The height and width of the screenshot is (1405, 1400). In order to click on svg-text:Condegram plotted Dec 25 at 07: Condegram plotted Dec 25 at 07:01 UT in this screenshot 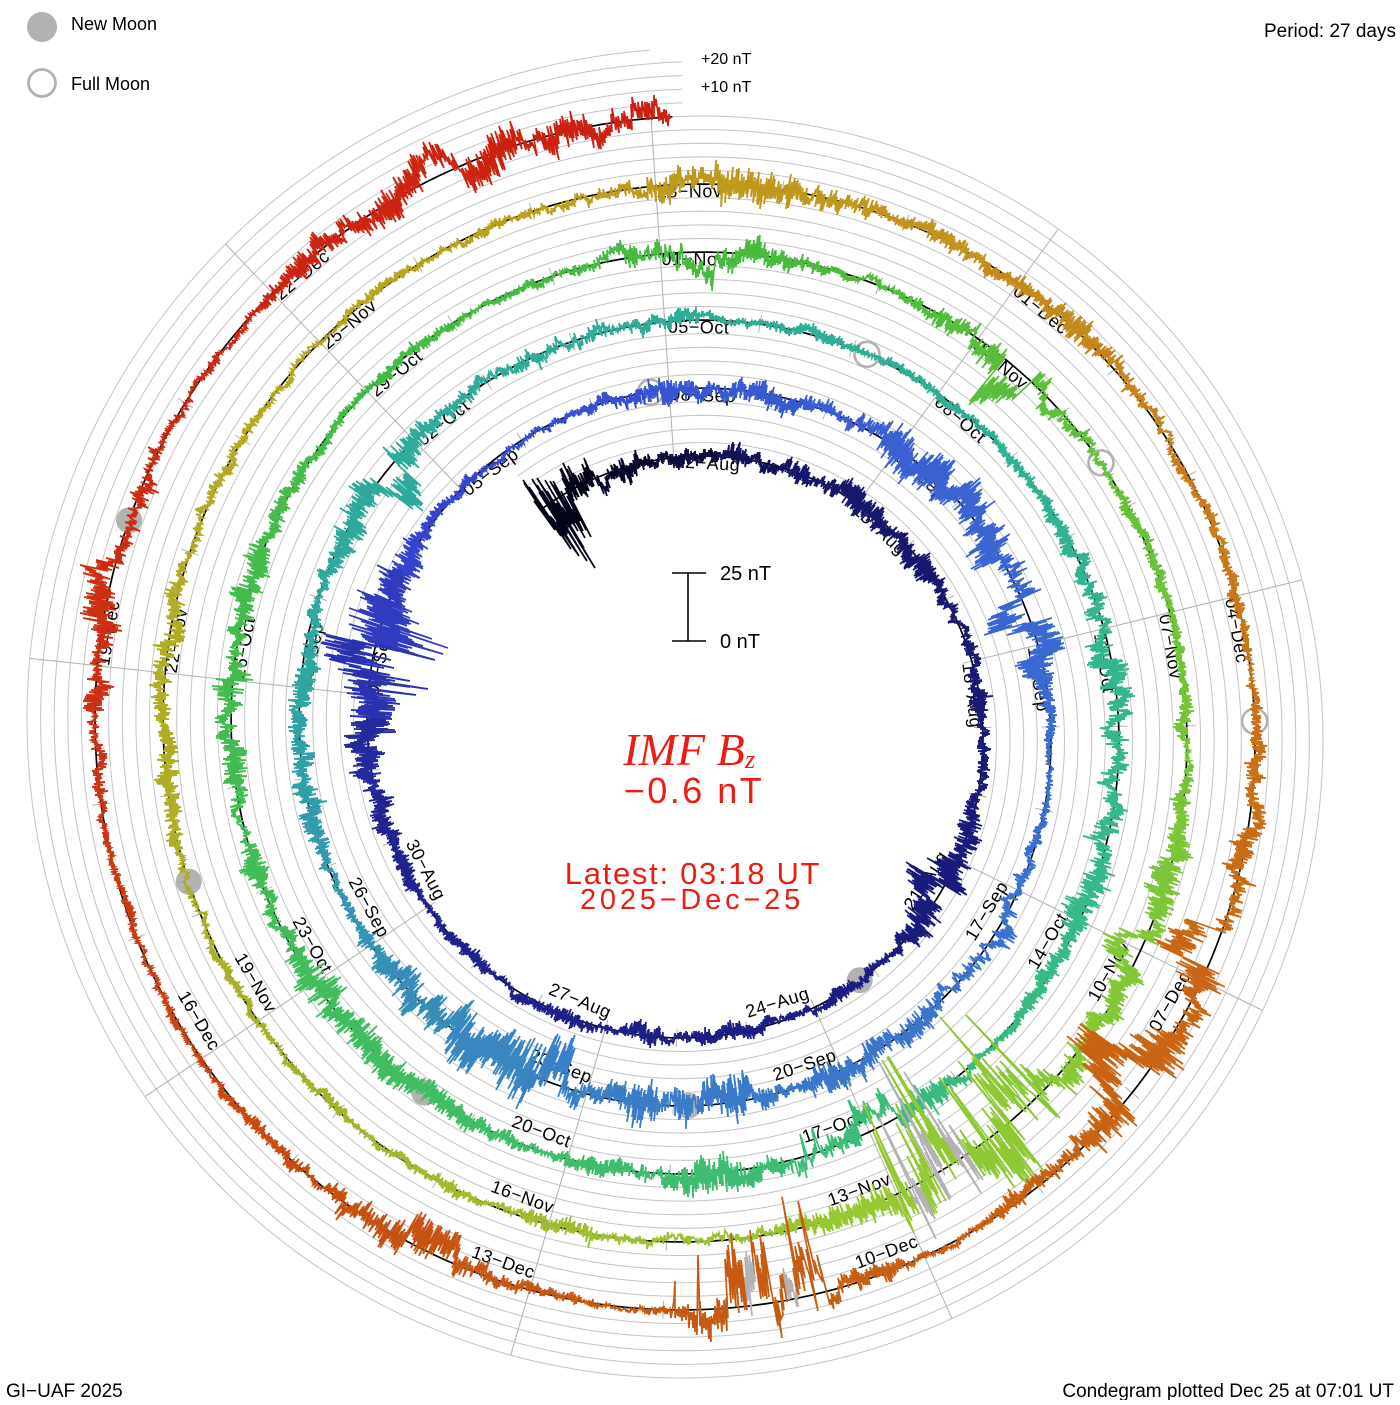, I will do `click(1228, 1390)`.